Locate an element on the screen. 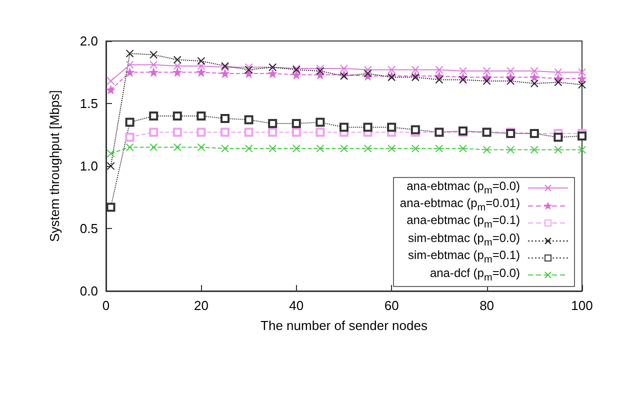  x-tick-label: 40 is located at coordinates (296, 305).